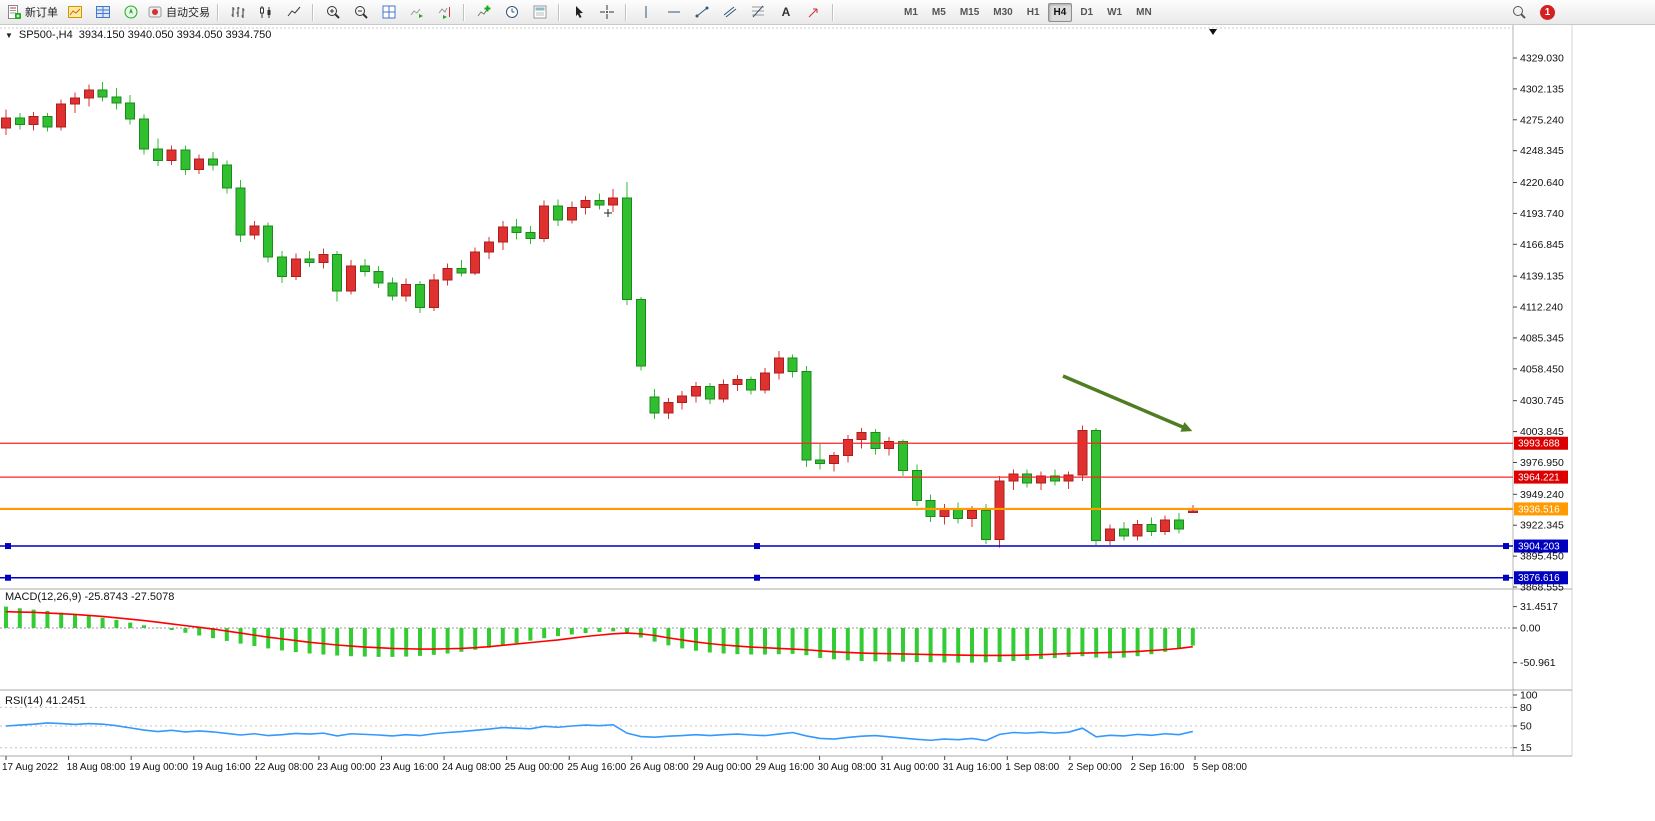 Image resolution: width=1655 pixels, height=821 pixels. What do you see at coordinates (178, 12) in the screenshot?
I see `autotrade-button: 自动交易` at bounding box center [178, 12].